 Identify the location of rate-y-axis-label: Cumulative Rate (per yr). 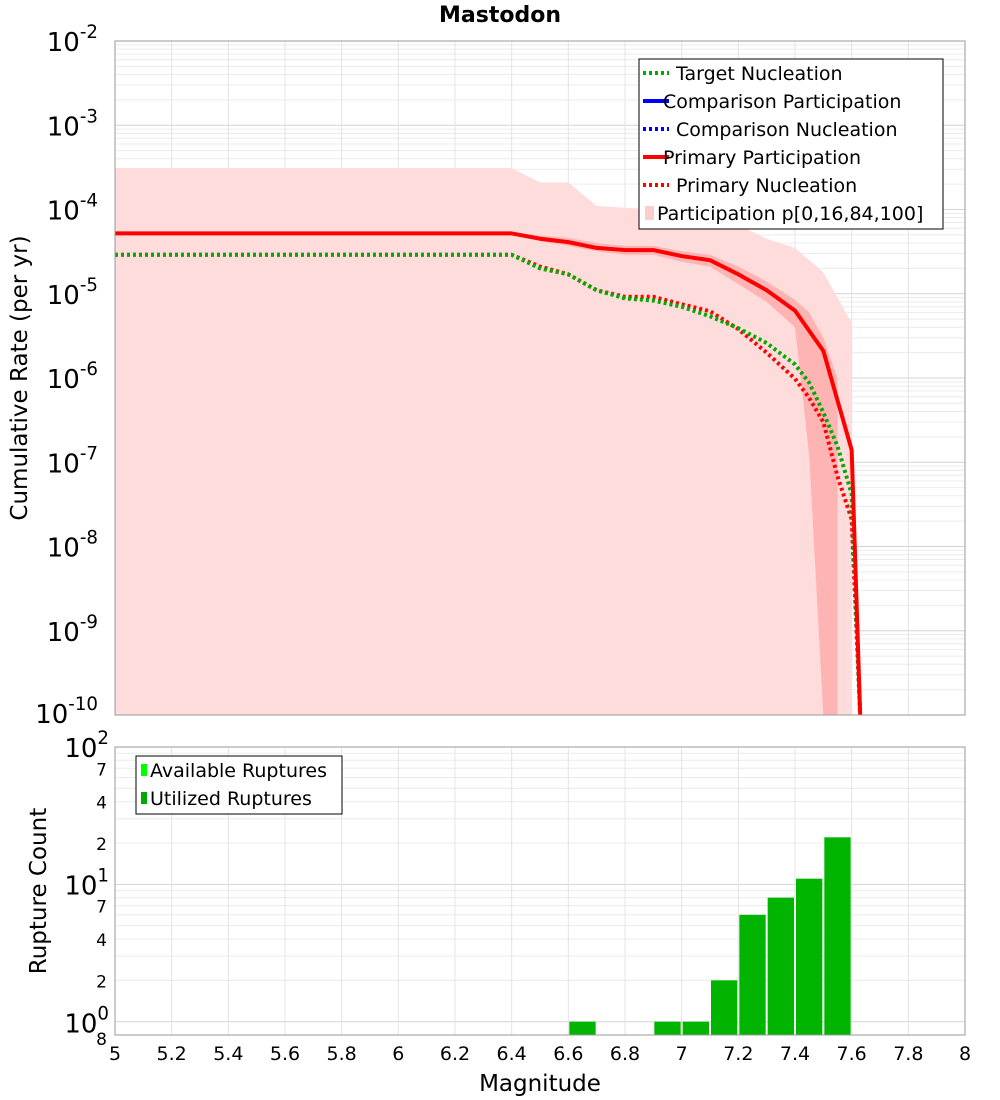
(20, 377).